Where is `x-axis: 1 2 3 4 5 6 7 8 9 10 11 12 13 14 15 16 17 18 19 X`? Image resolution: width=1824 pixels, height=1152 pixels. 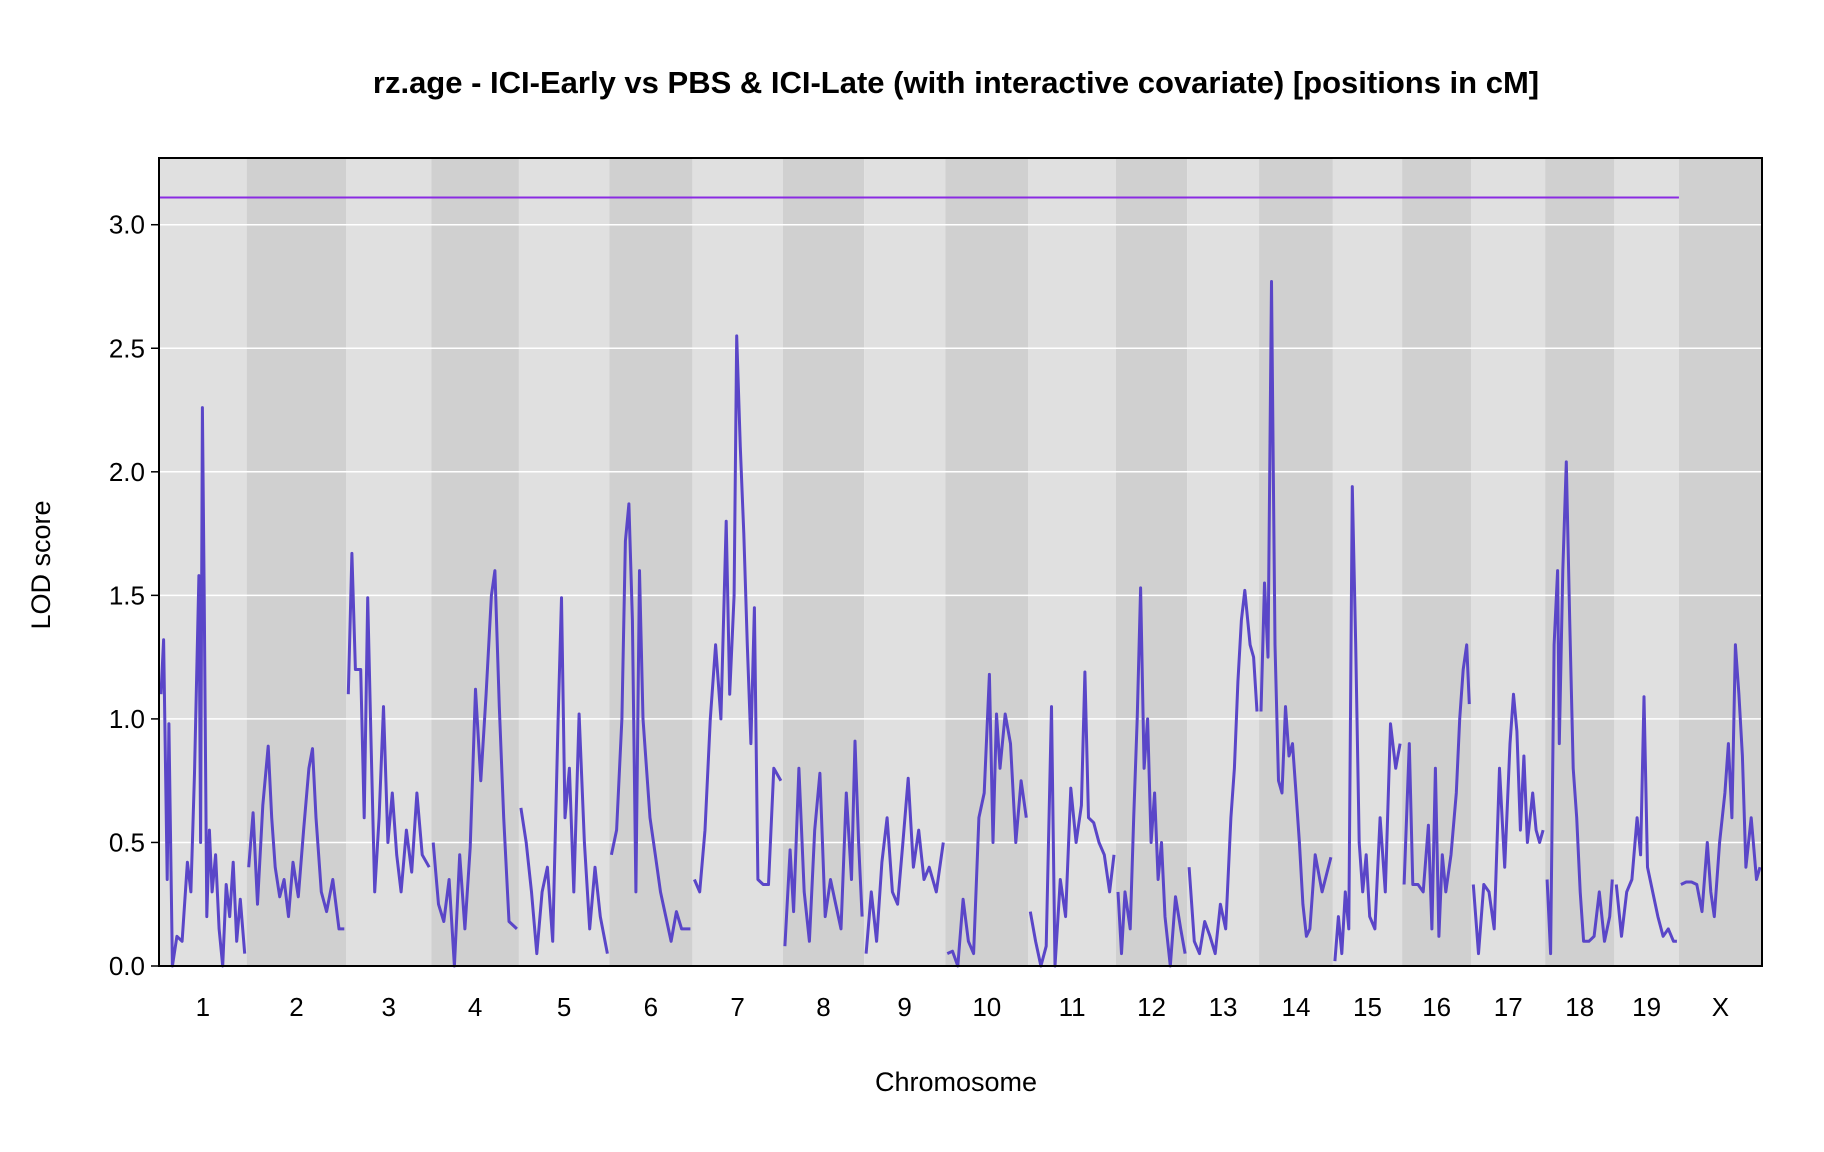
x-axis: 1 2 3 4 5 6 7 8 9 10 11 12 13 14 15 16 17 18 19 X is located at coordinates (963, 1007).